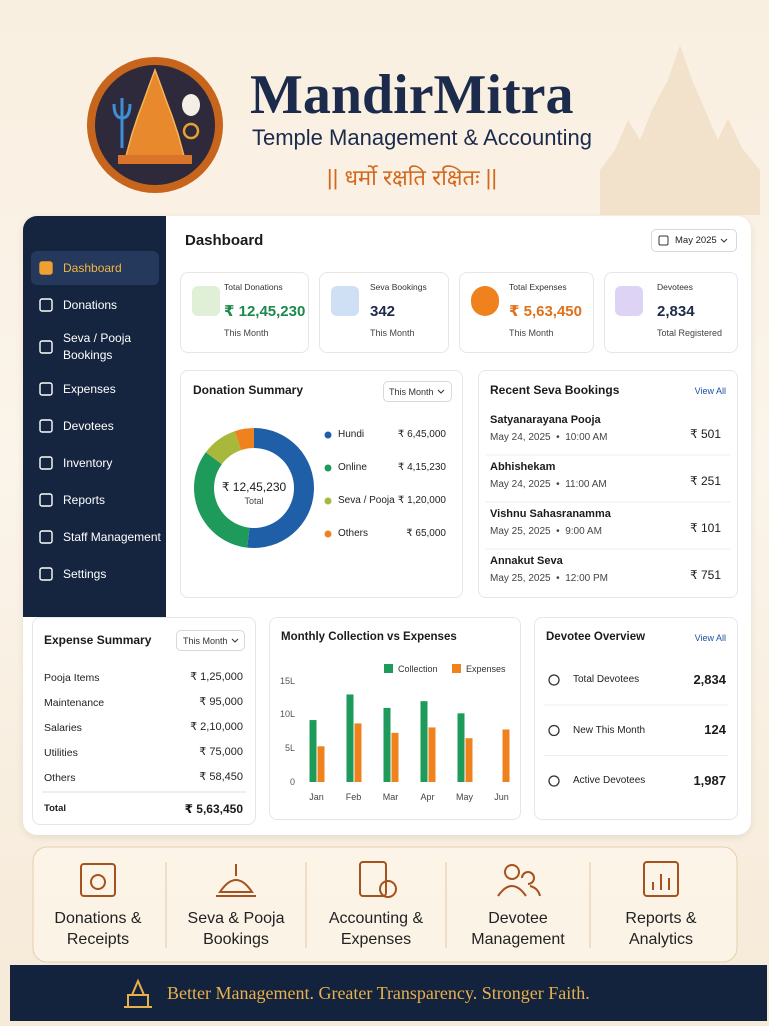 Image resolution: width=769 pixels, height=1026 pixels. Describe the element at coordinates (98, 639) in the screenshot. I see `panel-title: Expense Summary` at that location.